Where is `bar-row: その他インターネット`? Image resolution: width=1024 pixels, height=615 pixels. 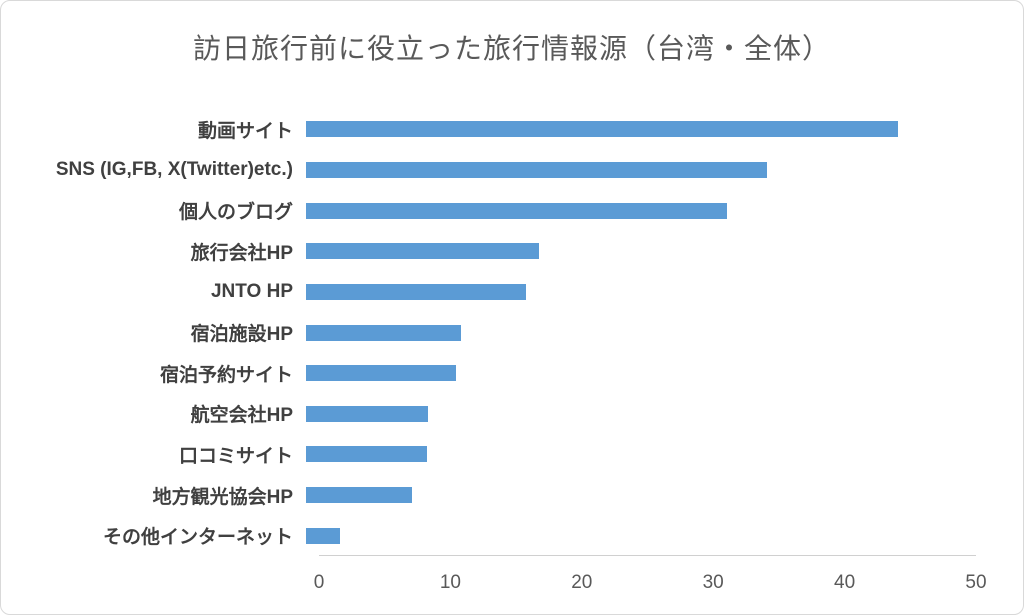
bar-row: その他インターネット is located at coordinates (488, 535).